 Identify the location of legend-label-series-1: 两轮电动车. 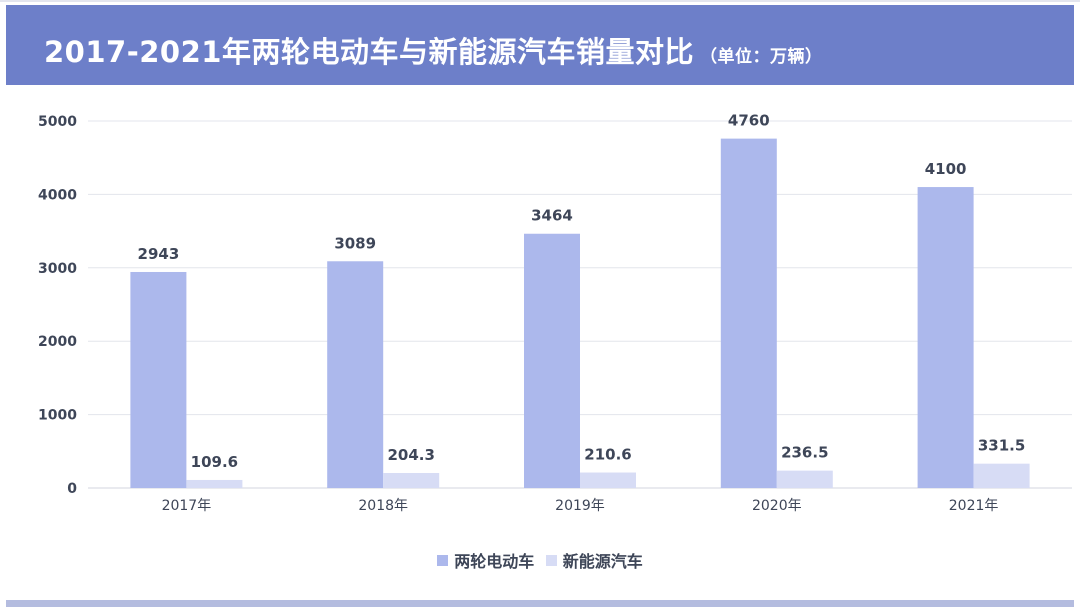
(494, 561).